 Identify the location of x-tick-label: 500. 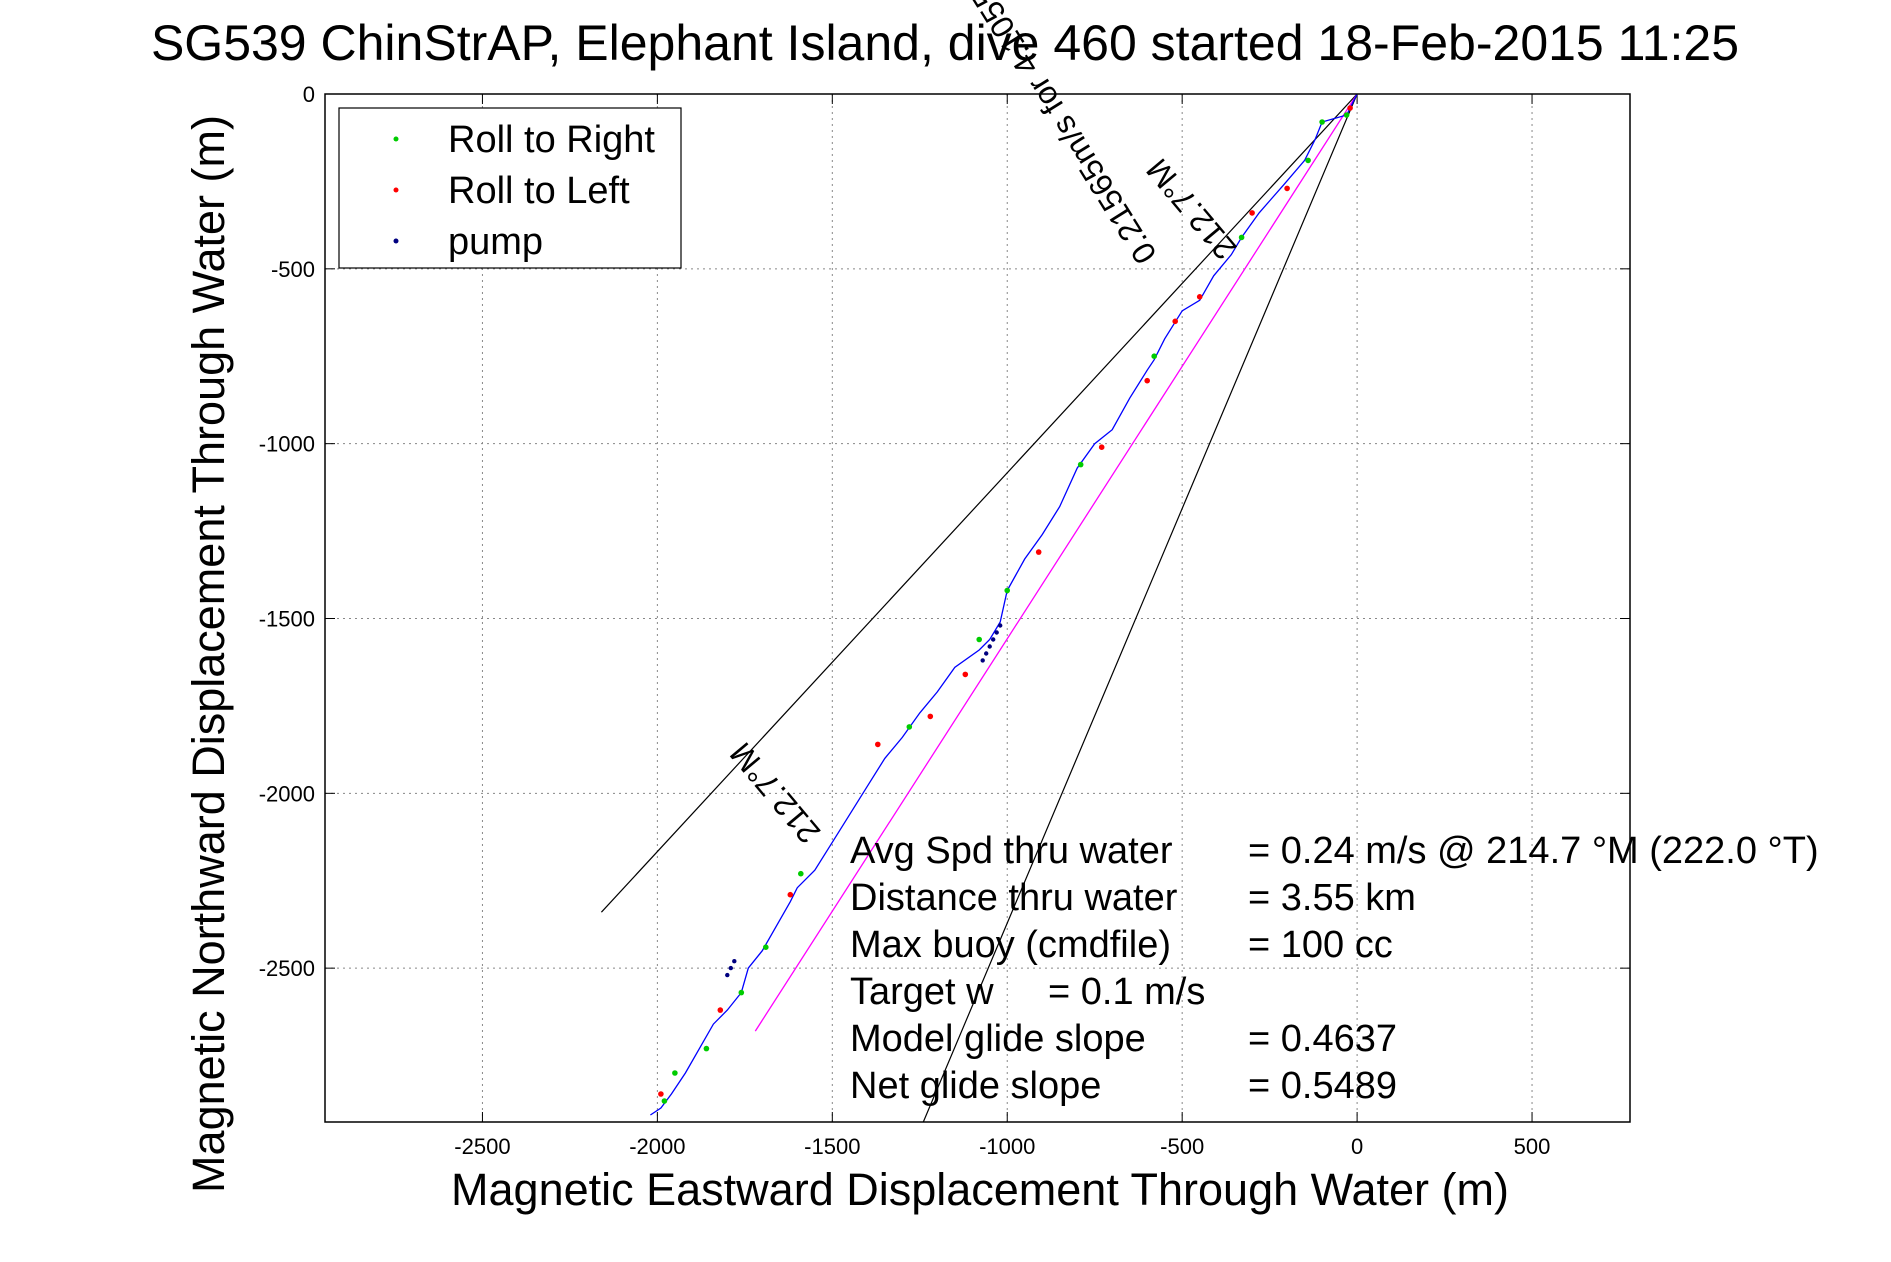
(1532, 1146).